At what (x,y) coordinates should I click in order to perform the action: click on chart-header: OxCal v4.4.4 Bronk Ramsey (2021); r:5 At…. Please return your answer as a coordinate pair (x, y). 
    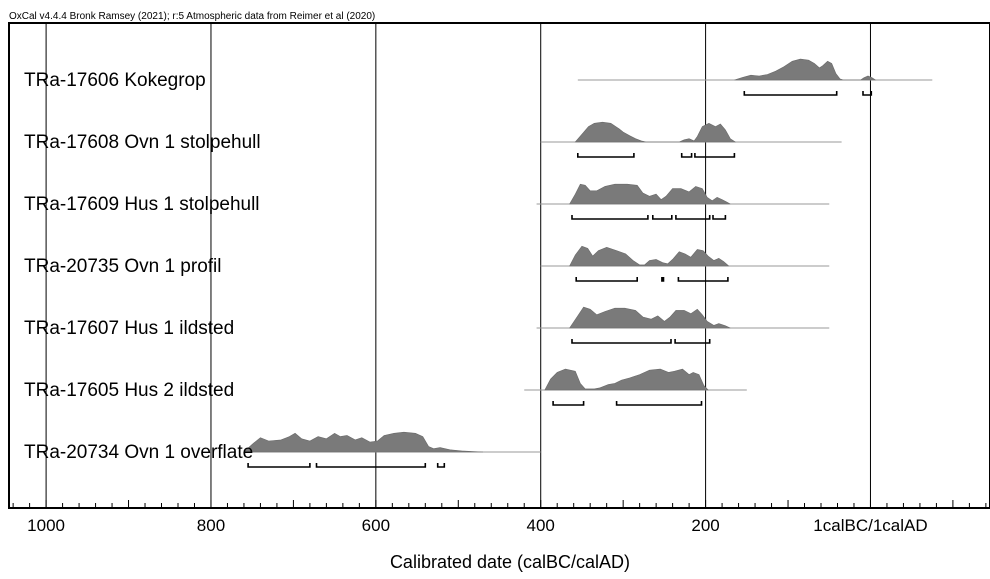
    Looking at the image, I should click on (192, 16).